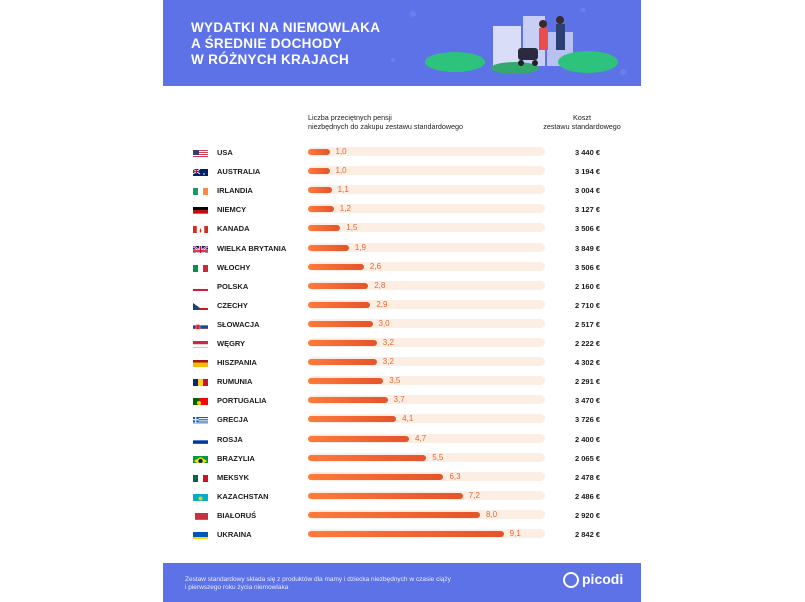  What do you see at coordinates (200, 152) in the screenshot?
I see `flag-us-icon` at bounding box center [200, 152].